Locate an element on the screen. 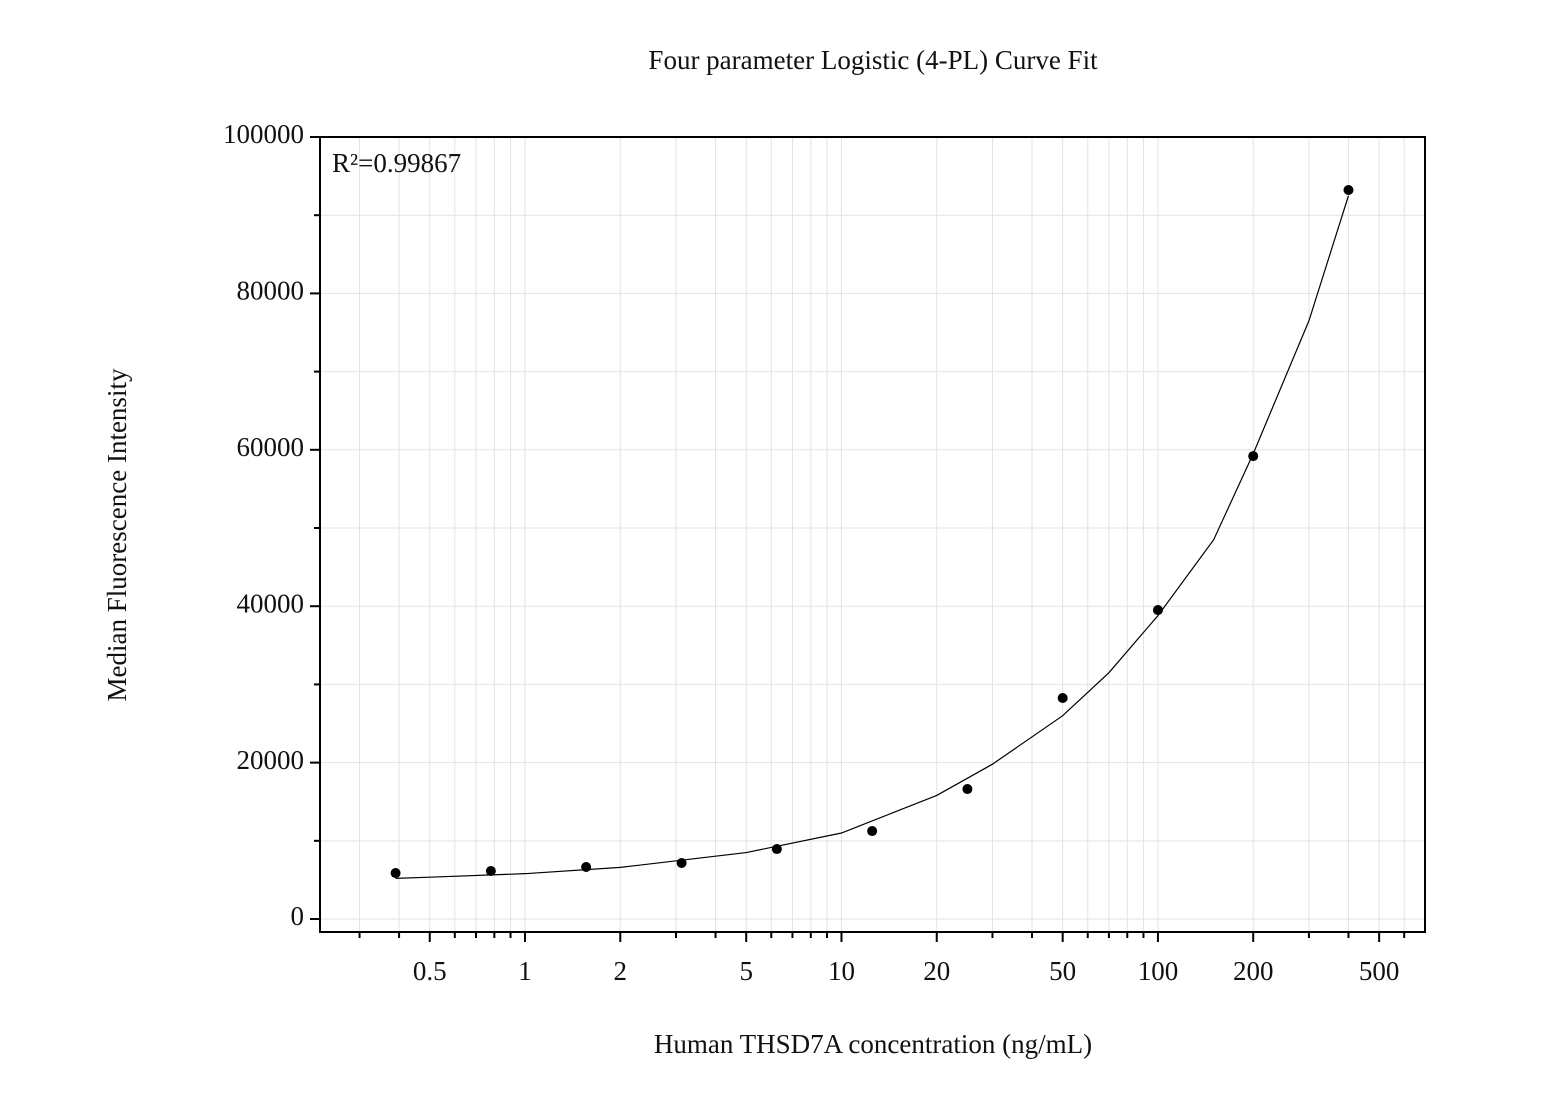 The image size is (1563, 1113). x-tick-label: 200 is located at coordinates (1253, 971).